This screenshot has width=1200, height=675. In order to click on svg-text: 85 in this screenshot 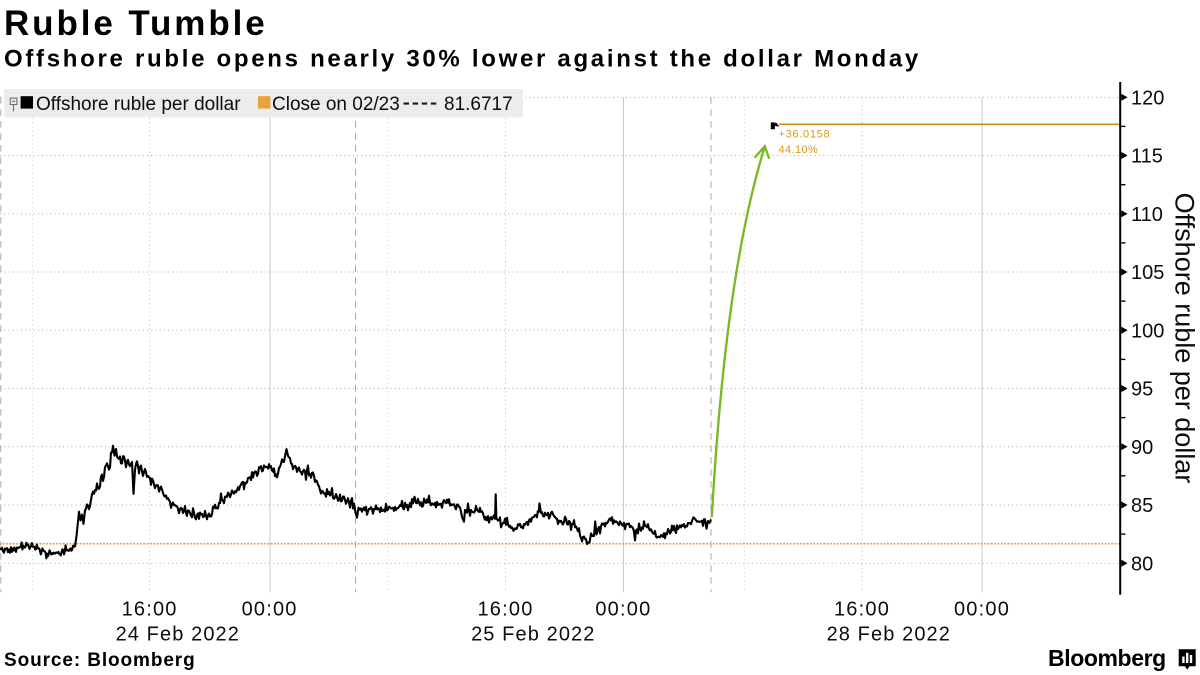, I will do `click(1142, 506)`.